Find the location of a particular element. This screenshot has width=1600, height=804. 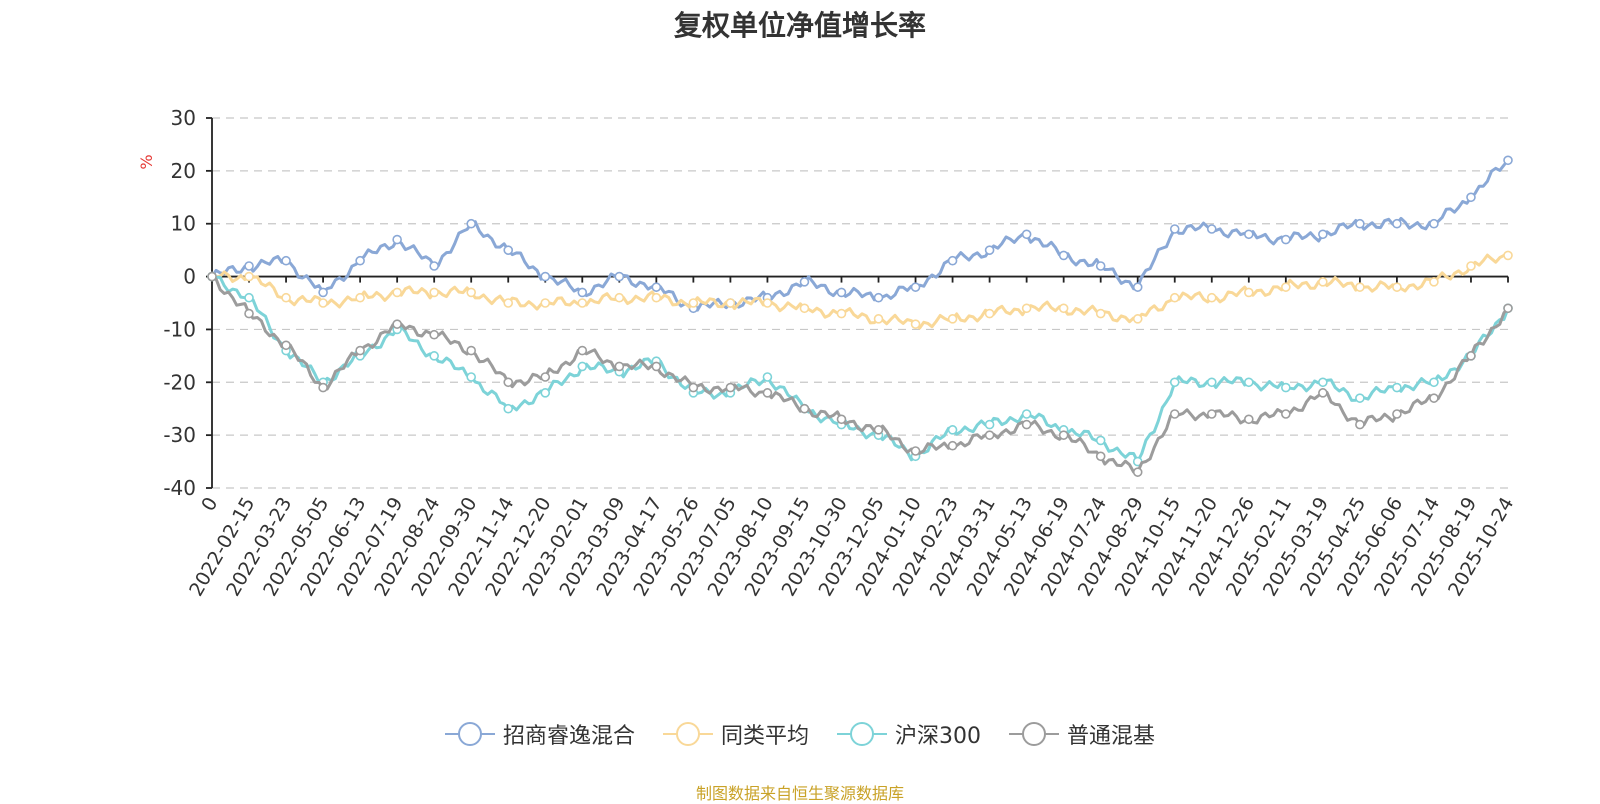

legend-item-0: 招商睿逸混合 is located at coordinates (539, 734).